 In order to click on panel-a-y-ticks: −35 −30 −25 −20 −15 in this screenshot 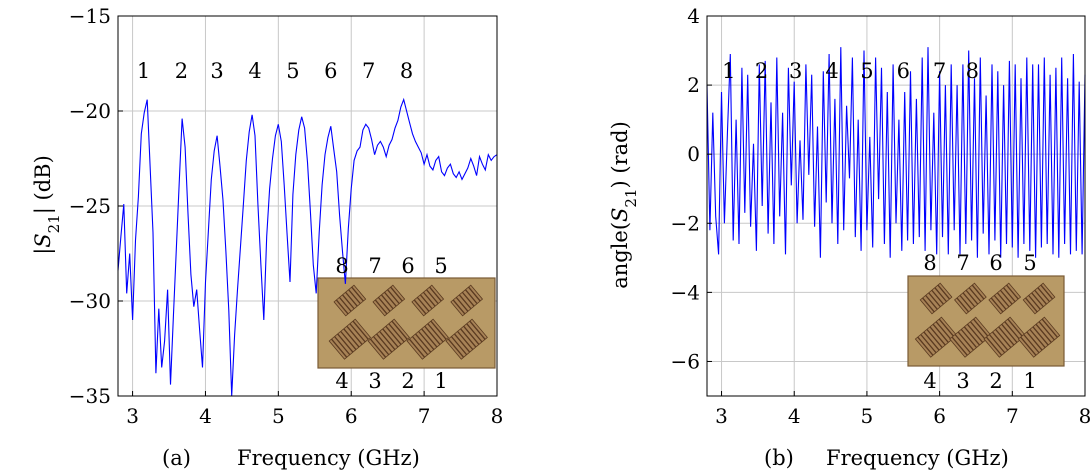, I will do `click(96, 206)`.